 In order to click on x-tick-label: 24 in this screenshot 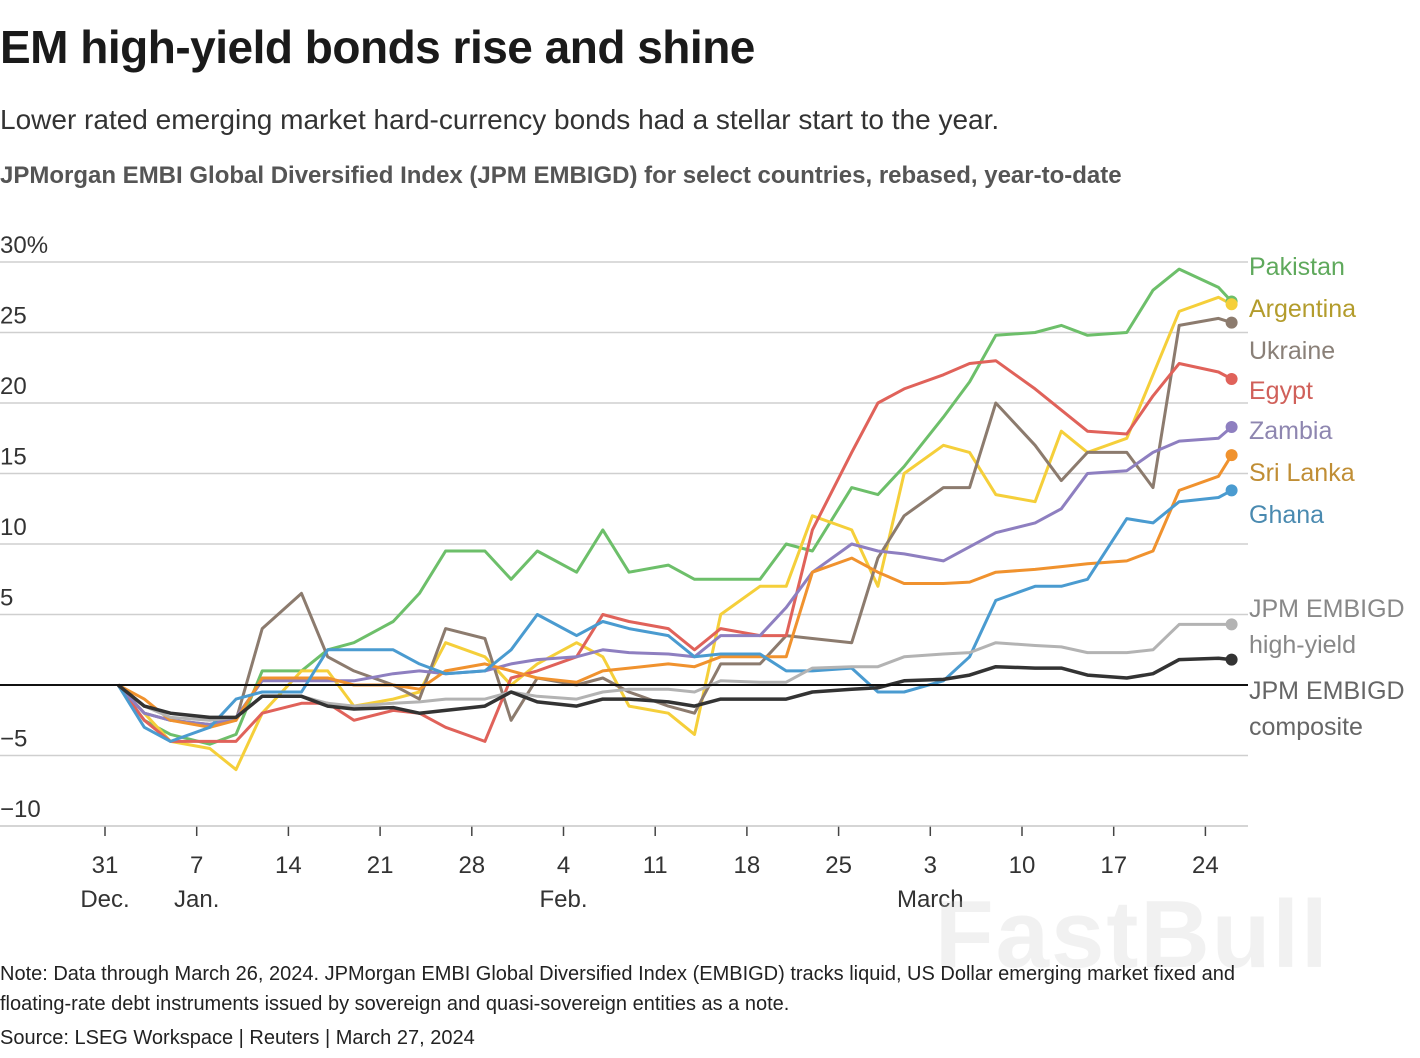, I will do `click(1205, 865)`.